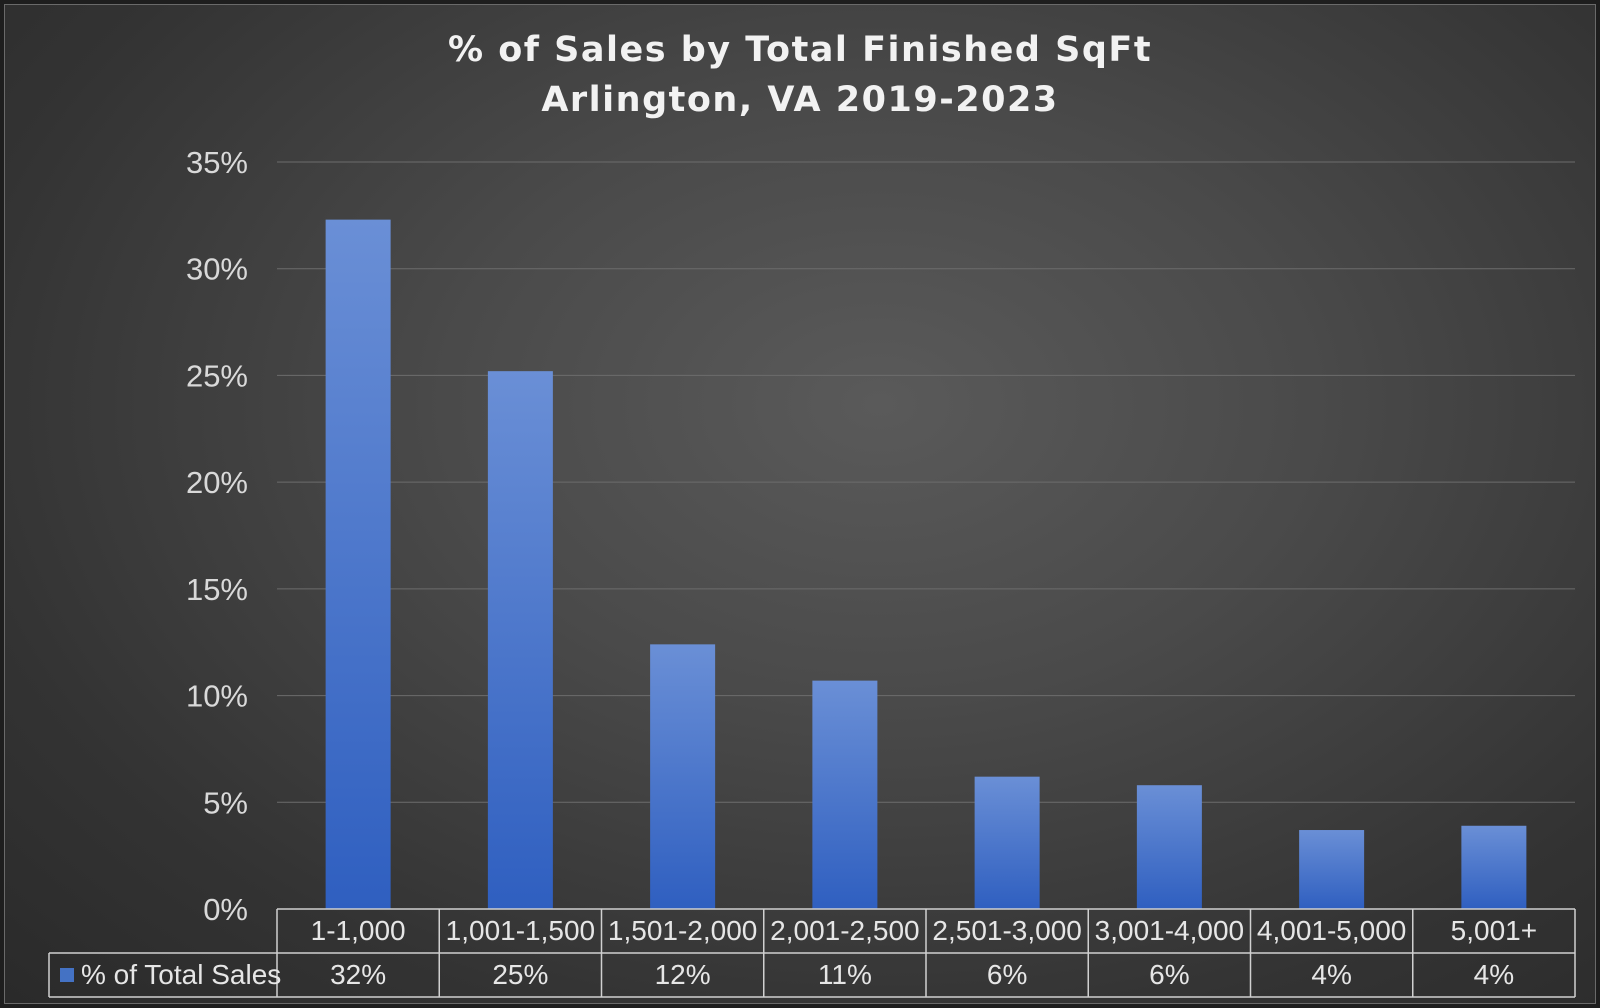 The image size is (1600, 1008). I want to click on y-axis-ticks: 0% 5% 10% 15% 20% 25% 30% 35%, so click(217, 536).